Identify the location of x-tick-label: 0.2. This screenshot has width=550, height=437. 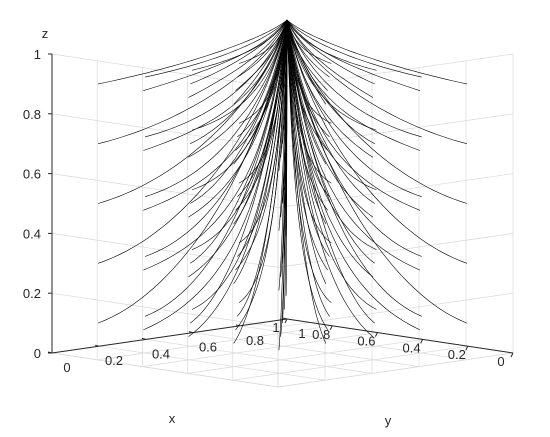
(457, 354).